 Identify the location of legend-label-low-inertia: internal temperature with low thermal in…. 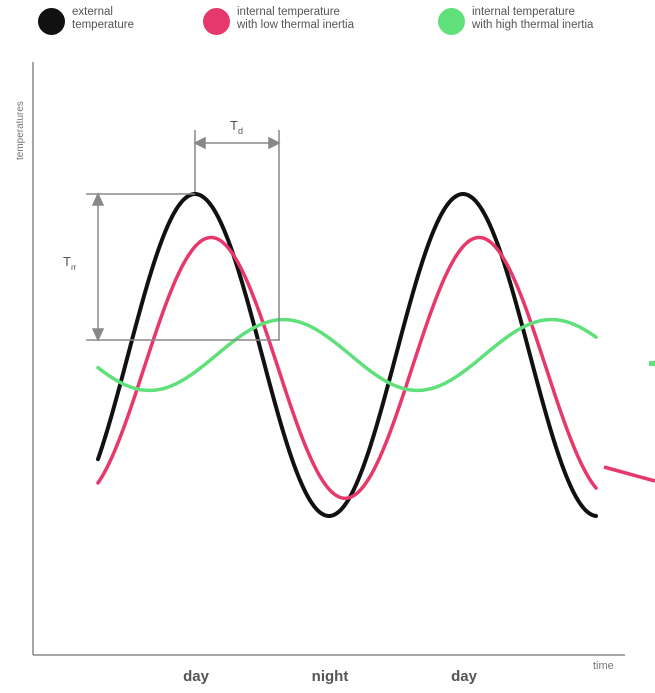
(295, 18).